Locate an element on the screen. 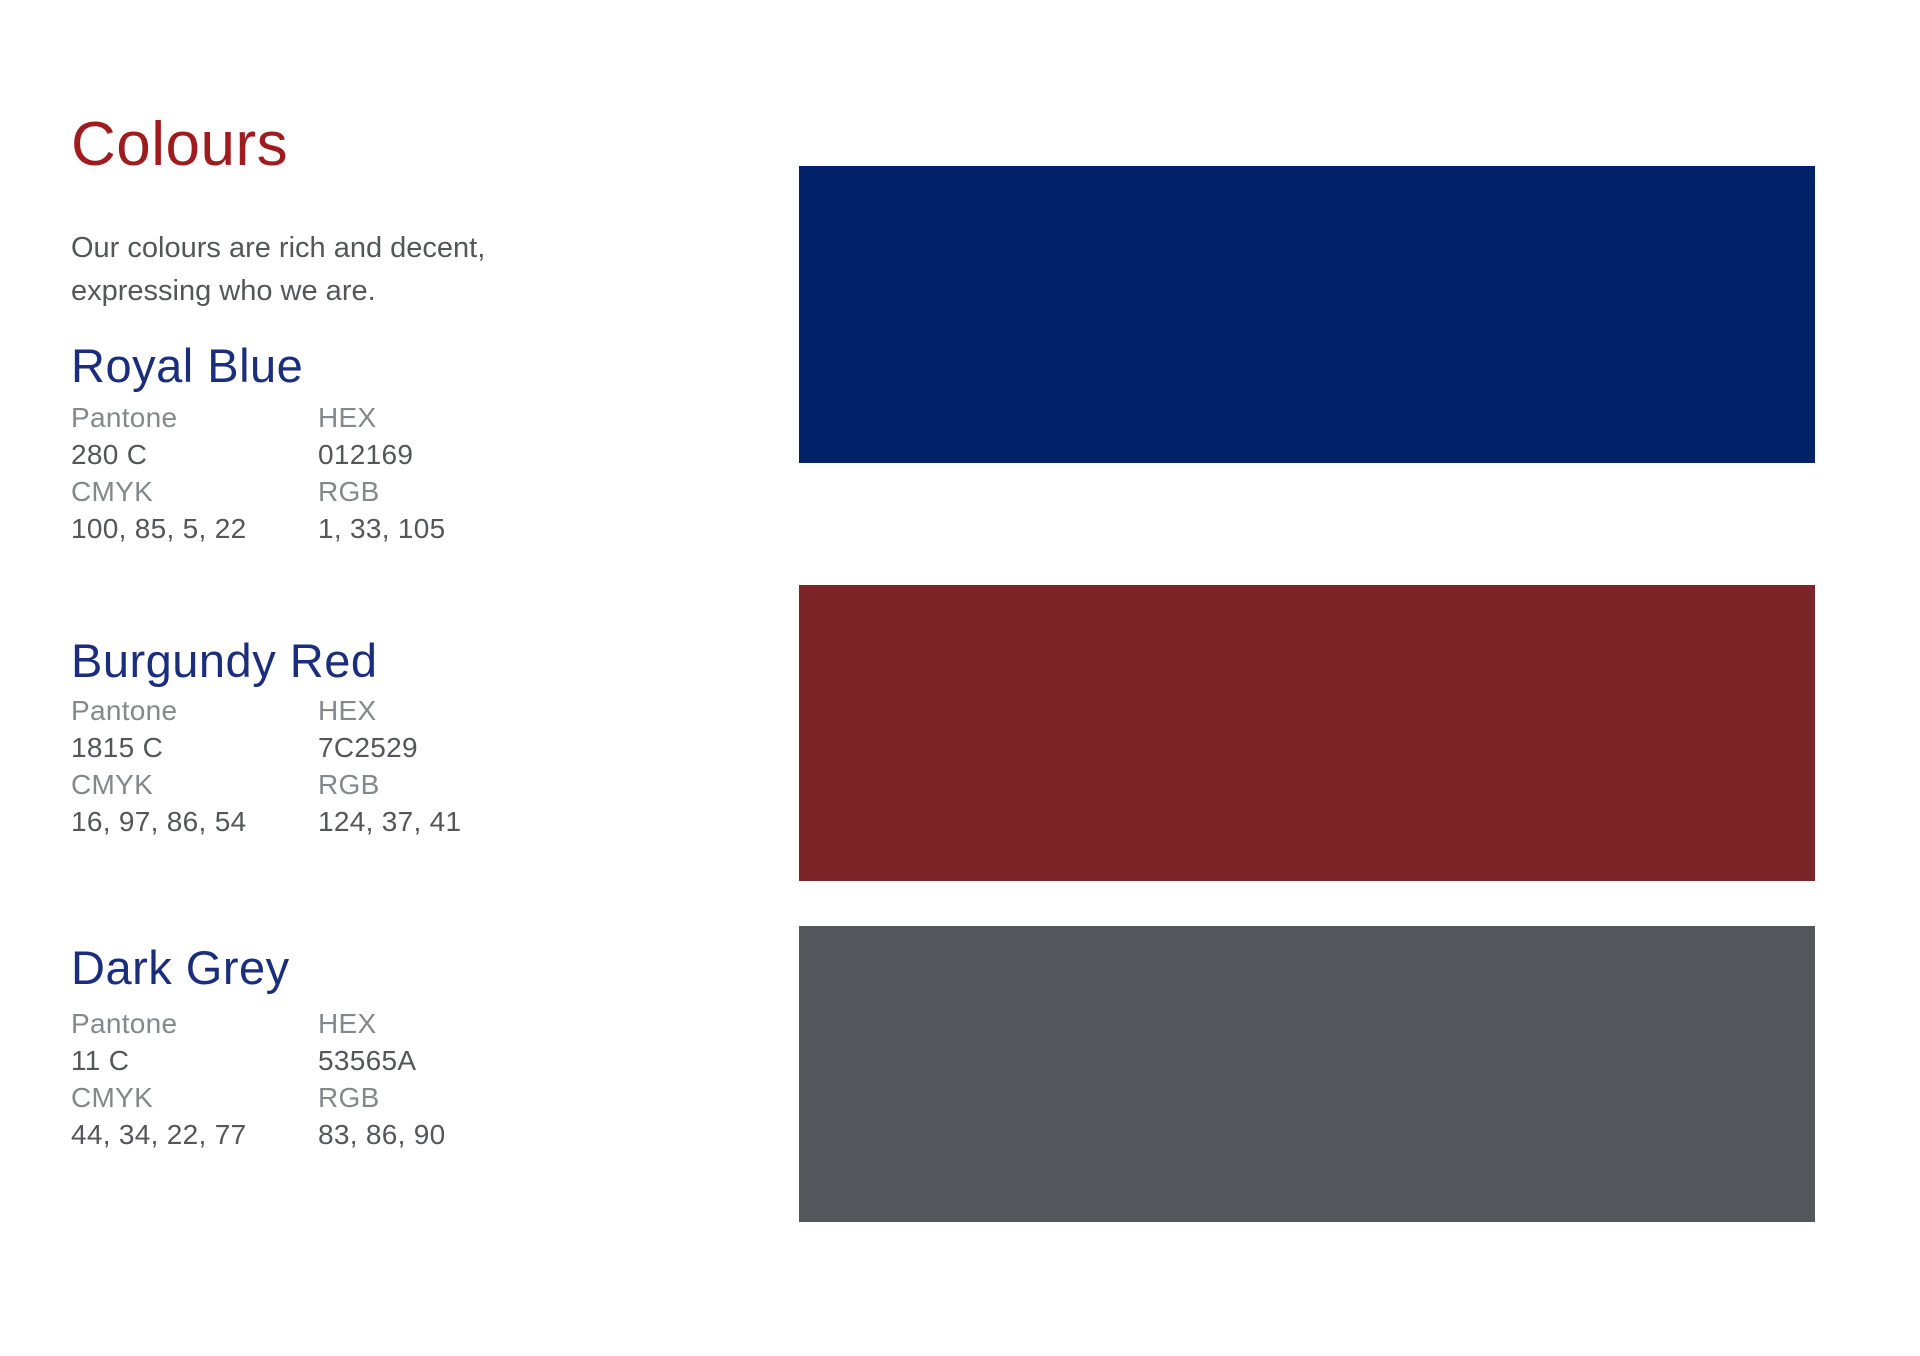 Image resolution: width=1920 pixels, height=1356 pixels. royal-blue-swatch is located at coordinates (1307, 314).